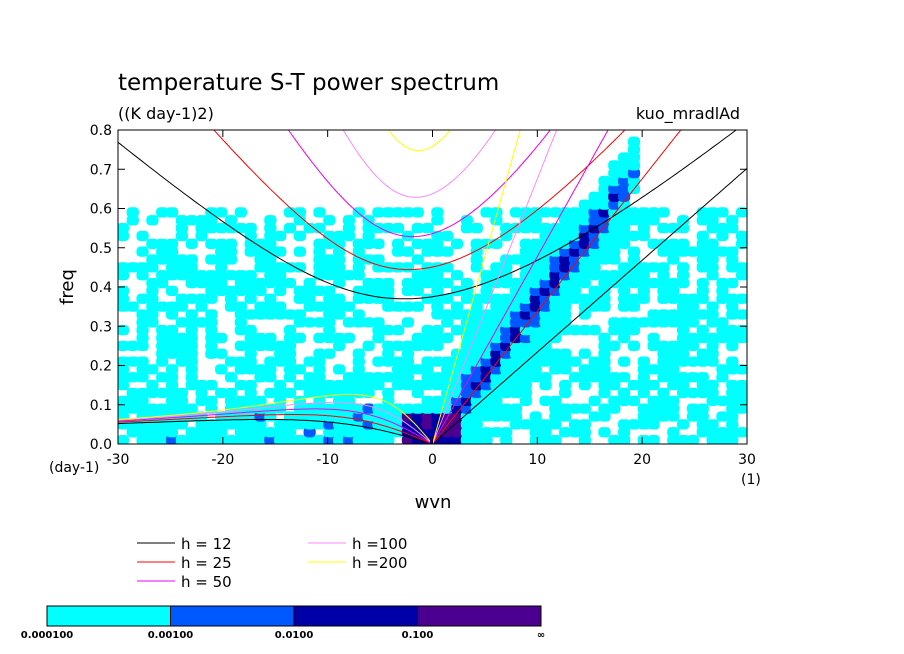  I want to click on x-tick-label: 10, so click(537, 460).